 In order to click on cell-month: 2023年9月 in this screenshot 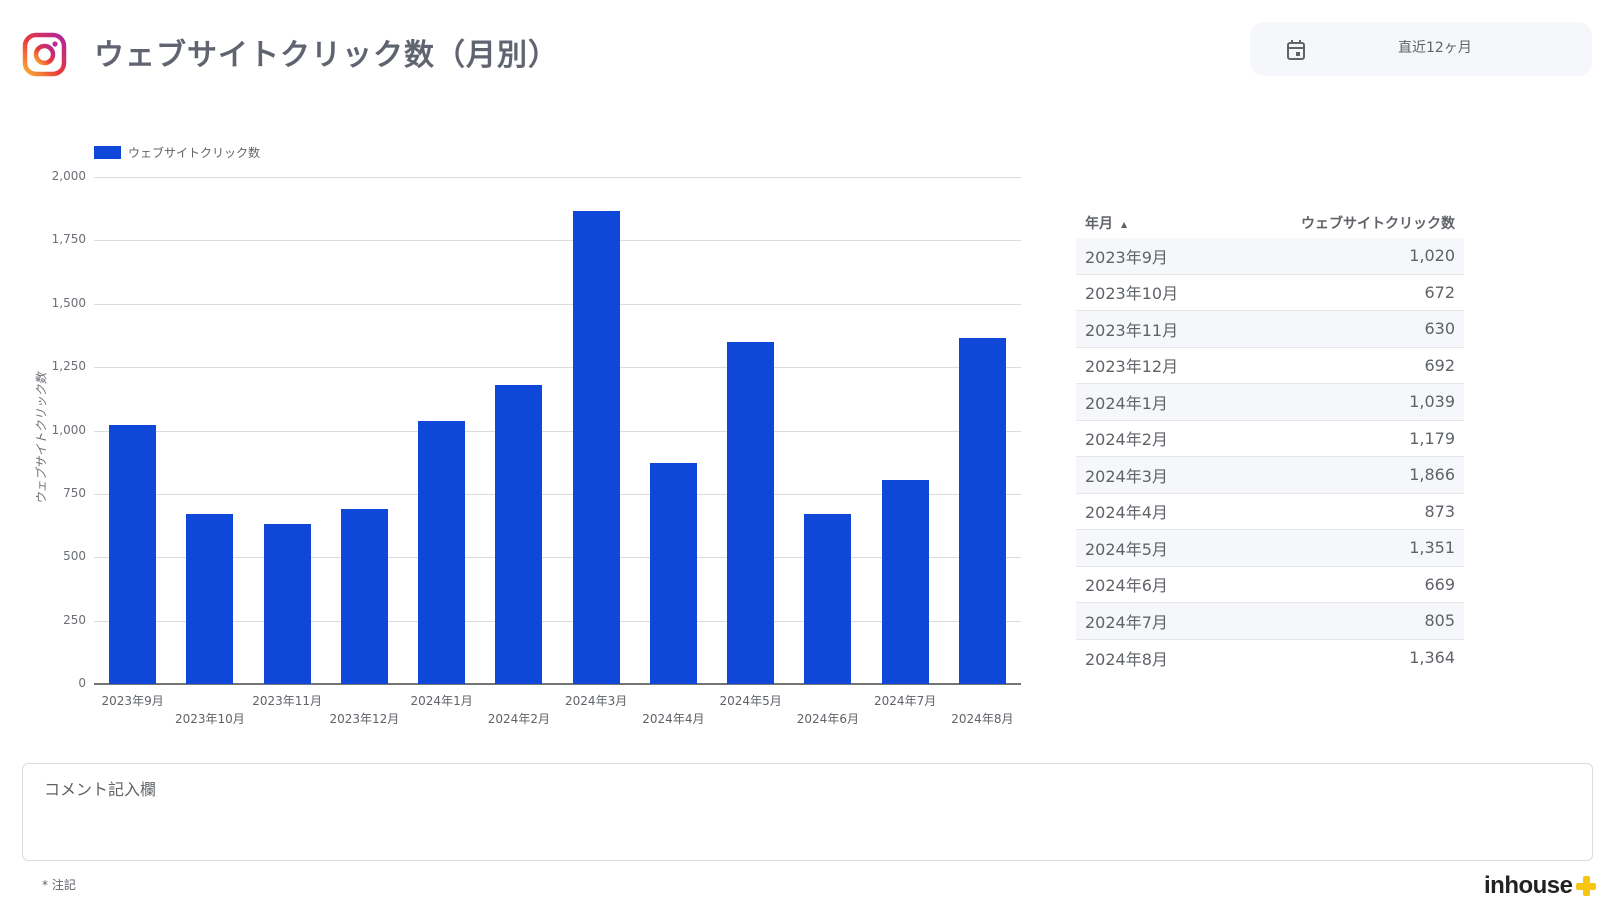, I will do `click(1126, 257)`.